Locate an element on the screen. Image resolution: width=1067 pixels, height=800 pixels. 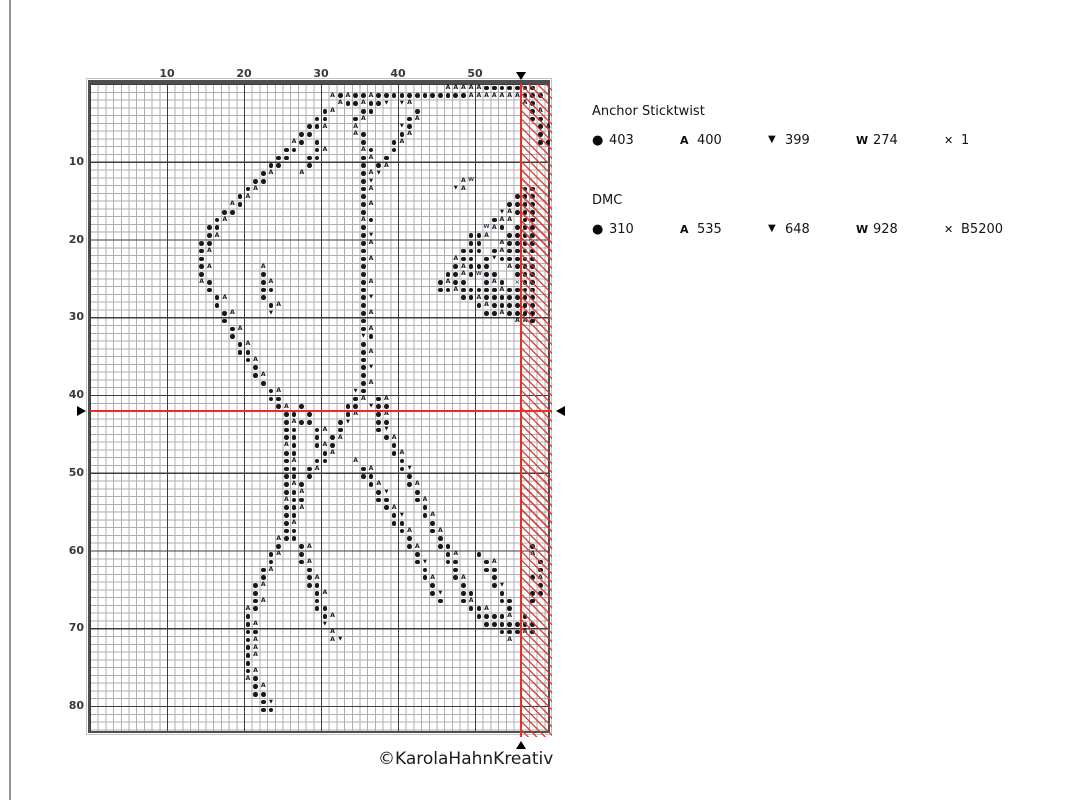
column-label: 20 is located at coordinates (244, 73).